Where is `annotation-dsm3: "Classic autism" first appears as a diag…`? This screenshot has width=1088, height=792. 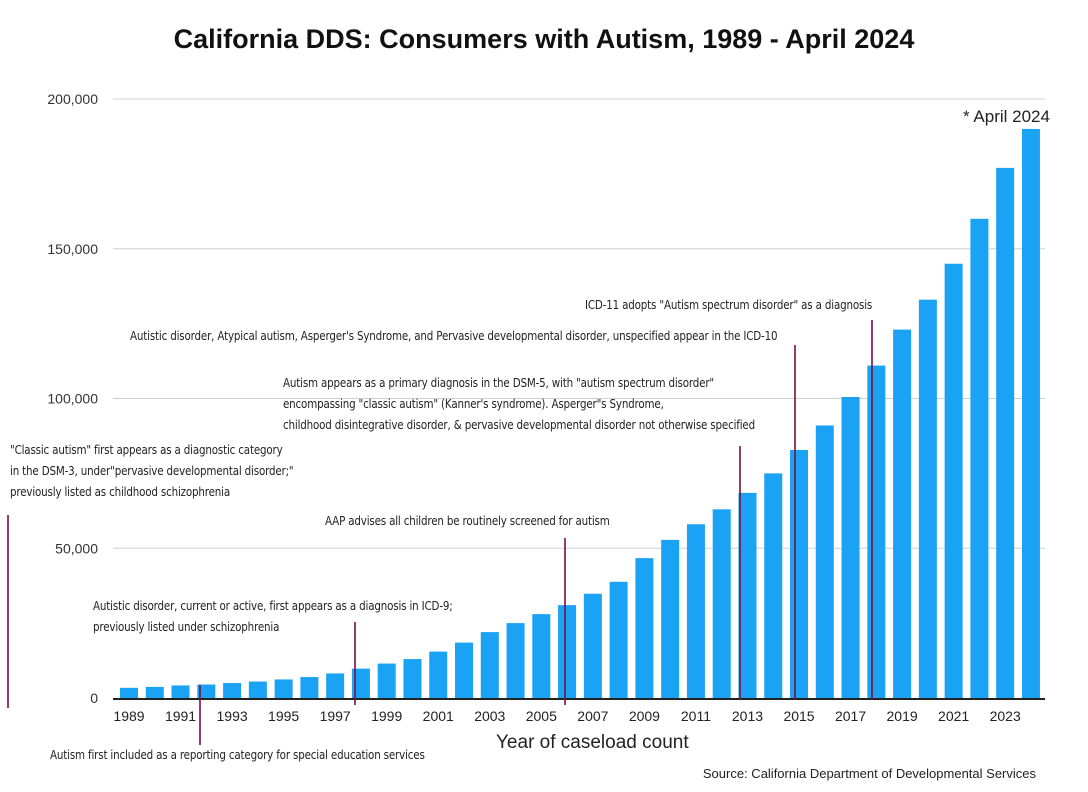 annotation-dsm3: "Classic autism" first appears as a diag… is located at coordinates (152, 471).